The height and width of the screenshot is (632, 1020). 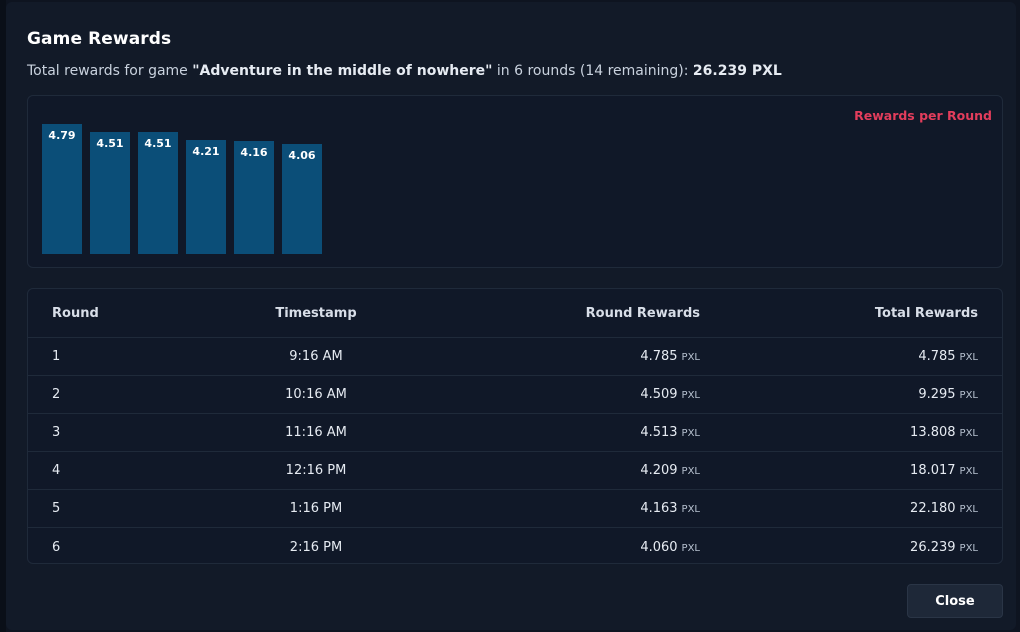 What do you see at coordinates (937, 394) in the screenshot?
I see `total-rewards-value: 9.295` at bounding box center [937, 394].